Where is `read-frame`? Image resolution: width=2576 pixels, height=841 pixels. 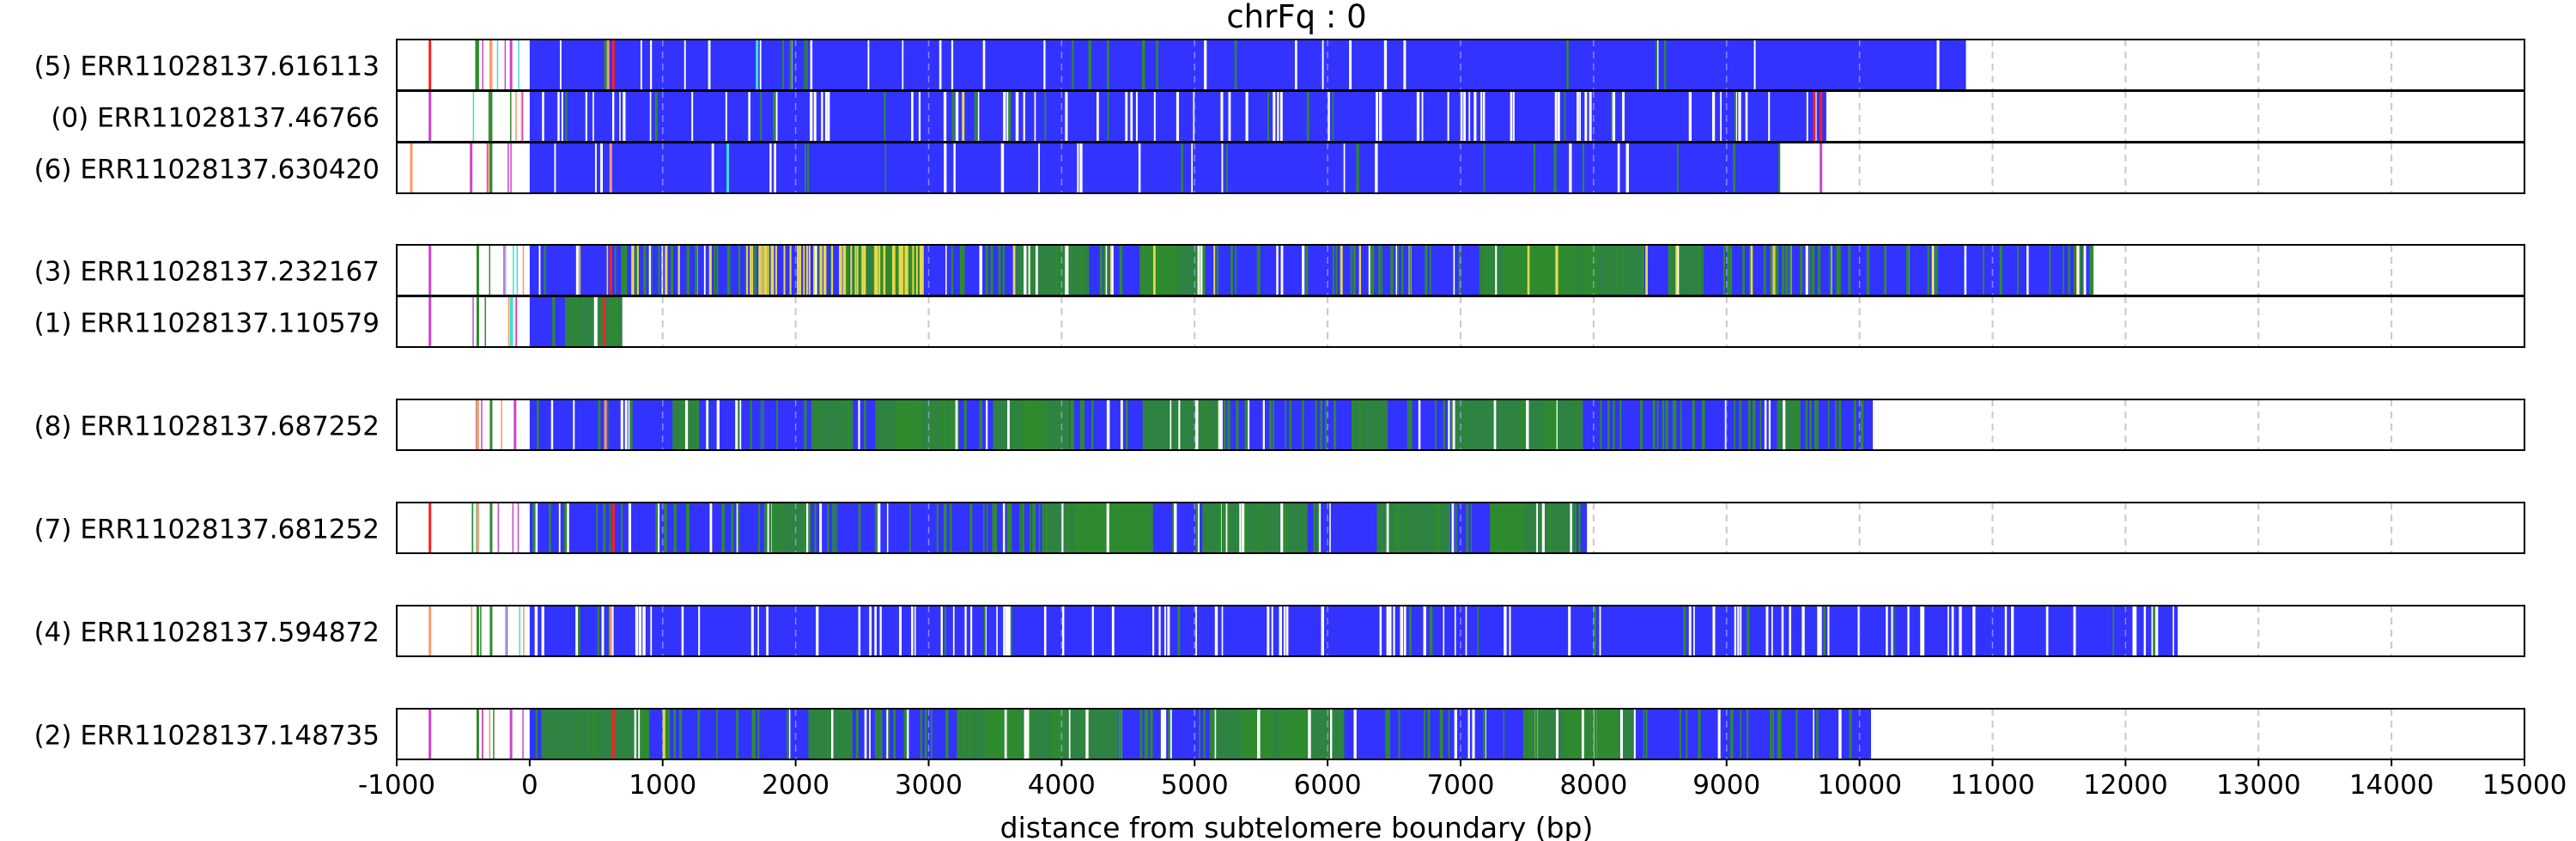 read-frame is located at coordinates (1460, 425).